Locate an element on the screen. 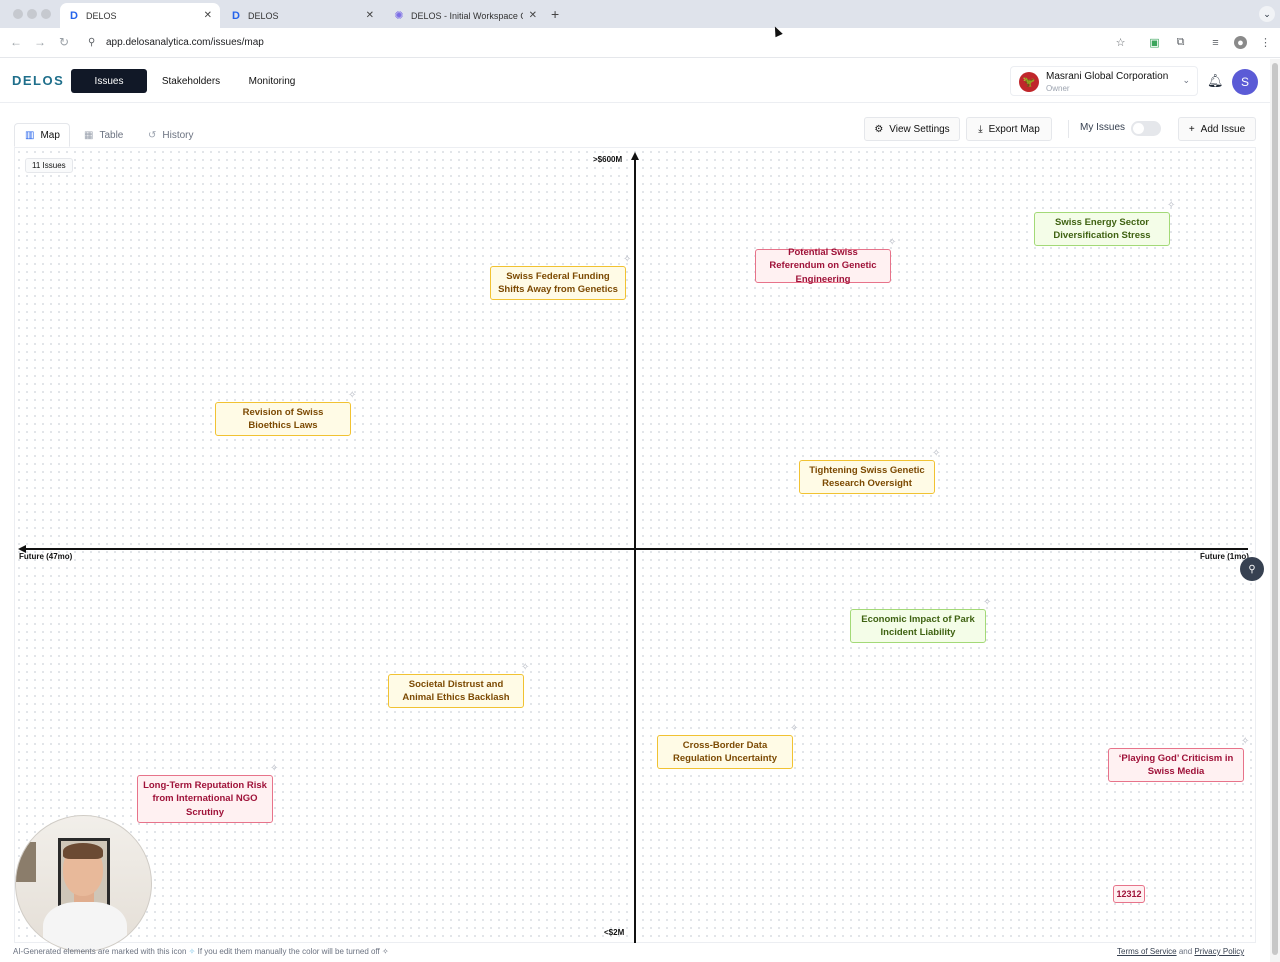 Image resolution: width=1280 pixels, height=962 pixels. download-icon: ⤓ is located at coordinates (980, 129).